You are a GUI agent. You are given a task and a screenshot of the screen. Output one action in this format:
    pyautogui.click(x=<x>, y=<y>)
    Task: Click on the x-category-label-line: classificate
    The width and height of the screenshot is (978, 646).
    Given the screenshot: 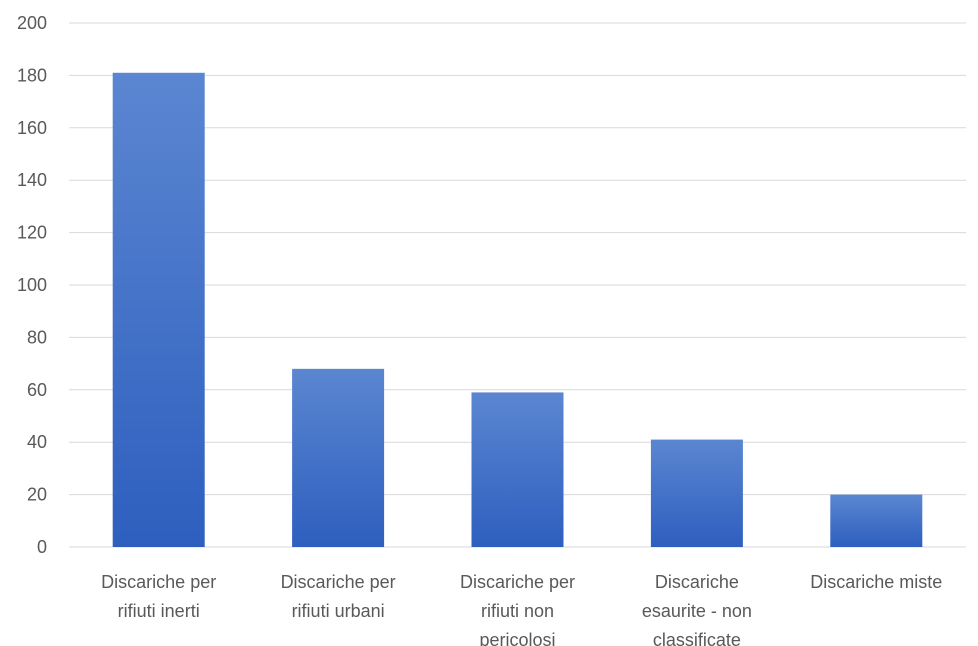 What is the action you would take?
    pyautogui.click(x=697, y=638)
    